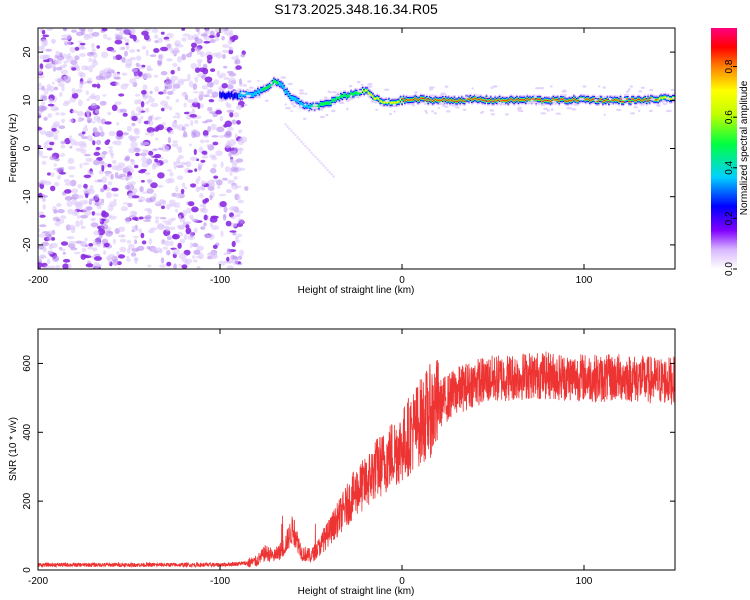 This screenshot has width=750, height=600. What do you see at coordinates (356, 9) in the screenshot?
I see `figure-title: S173.2025.348.16.34.R05` at bounding box center [356, 9].